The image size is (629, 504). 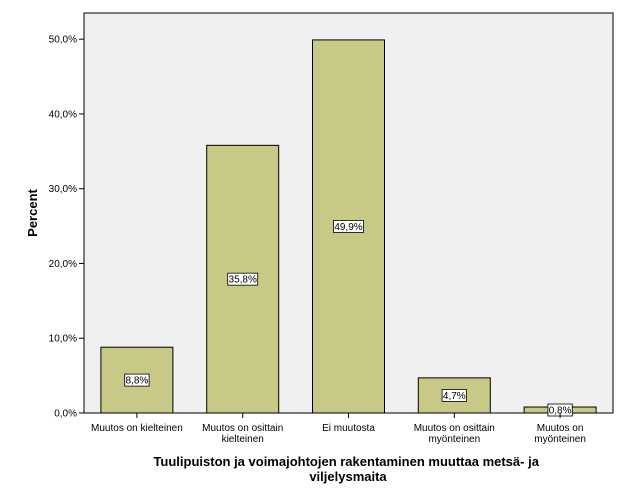 What do you see at coordinates (243, 439) in the screenshot?
I see `x-tick-label-line: kielteinen` at bounding box center [243, 439].